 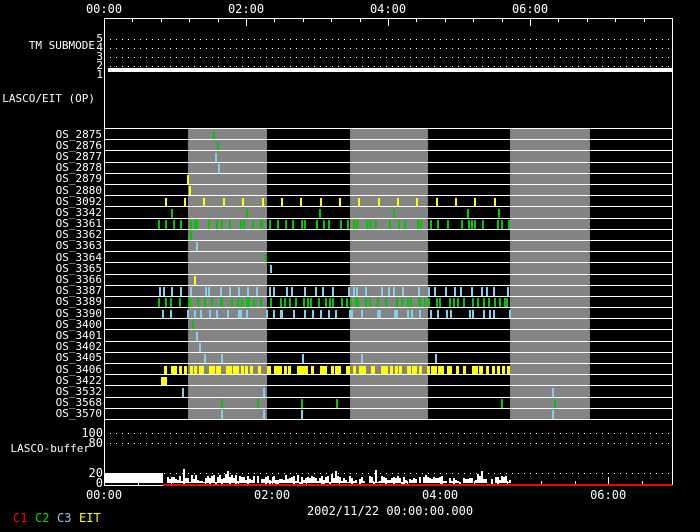 What do you see at coordinates (78, 347) in the screenshot?
I see `os-row-label: OS_3402` at bounding box center [78, 347].